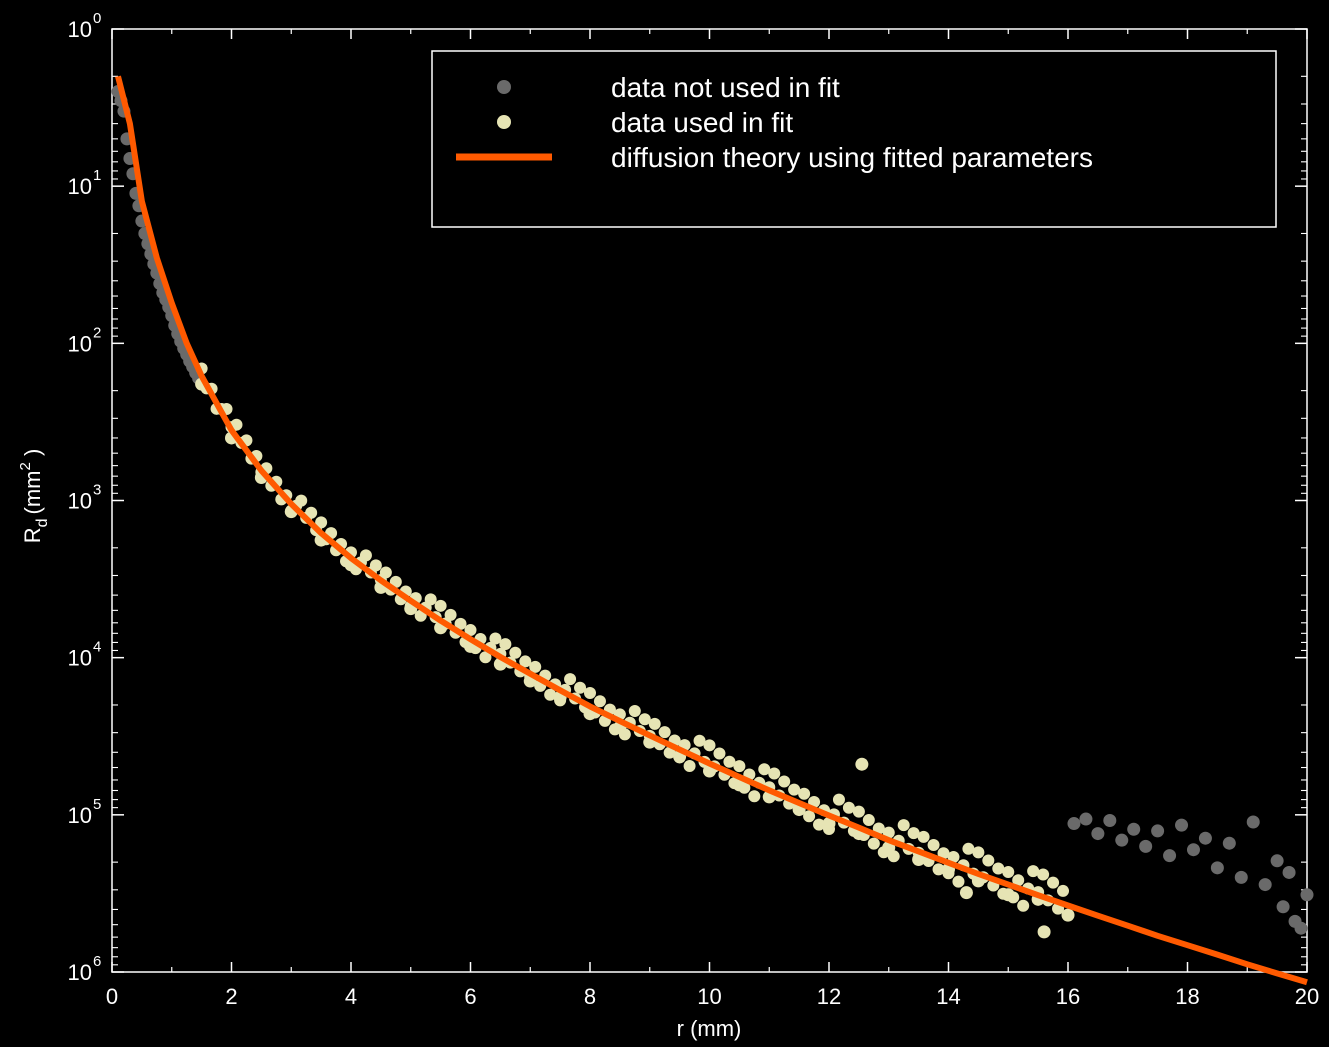 The height and width of the screenshot is (1047, 1329). I want to click on y-axis-label-unit-sup: 2, so click(25, 466).